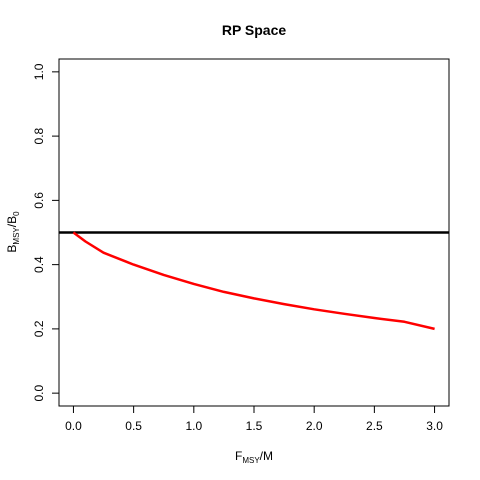 This screenshot has width=480, height=480. Describe the element at coordinates (39, 135) in the screenshot. I see `y-tick-label: 0.8` at that location.